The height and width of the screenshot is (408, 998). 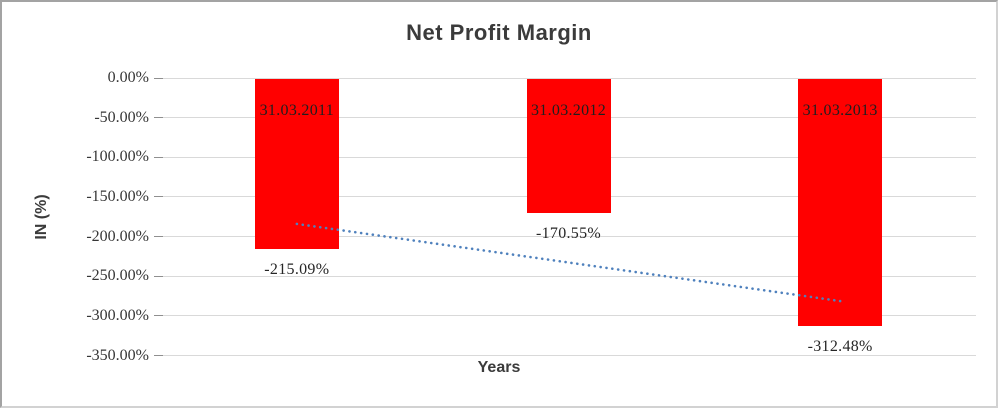 I want to click on y-tick-label: -300.00%, so click(x=117, y=315).